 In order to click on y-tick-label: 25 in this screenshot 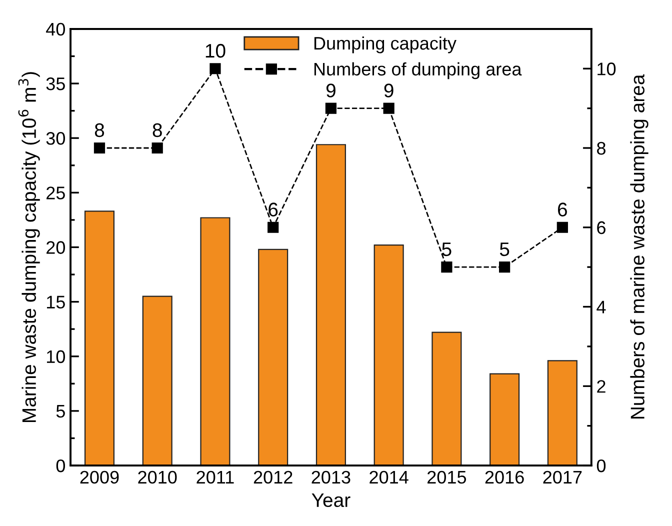, I will do `click(55, 193)`.